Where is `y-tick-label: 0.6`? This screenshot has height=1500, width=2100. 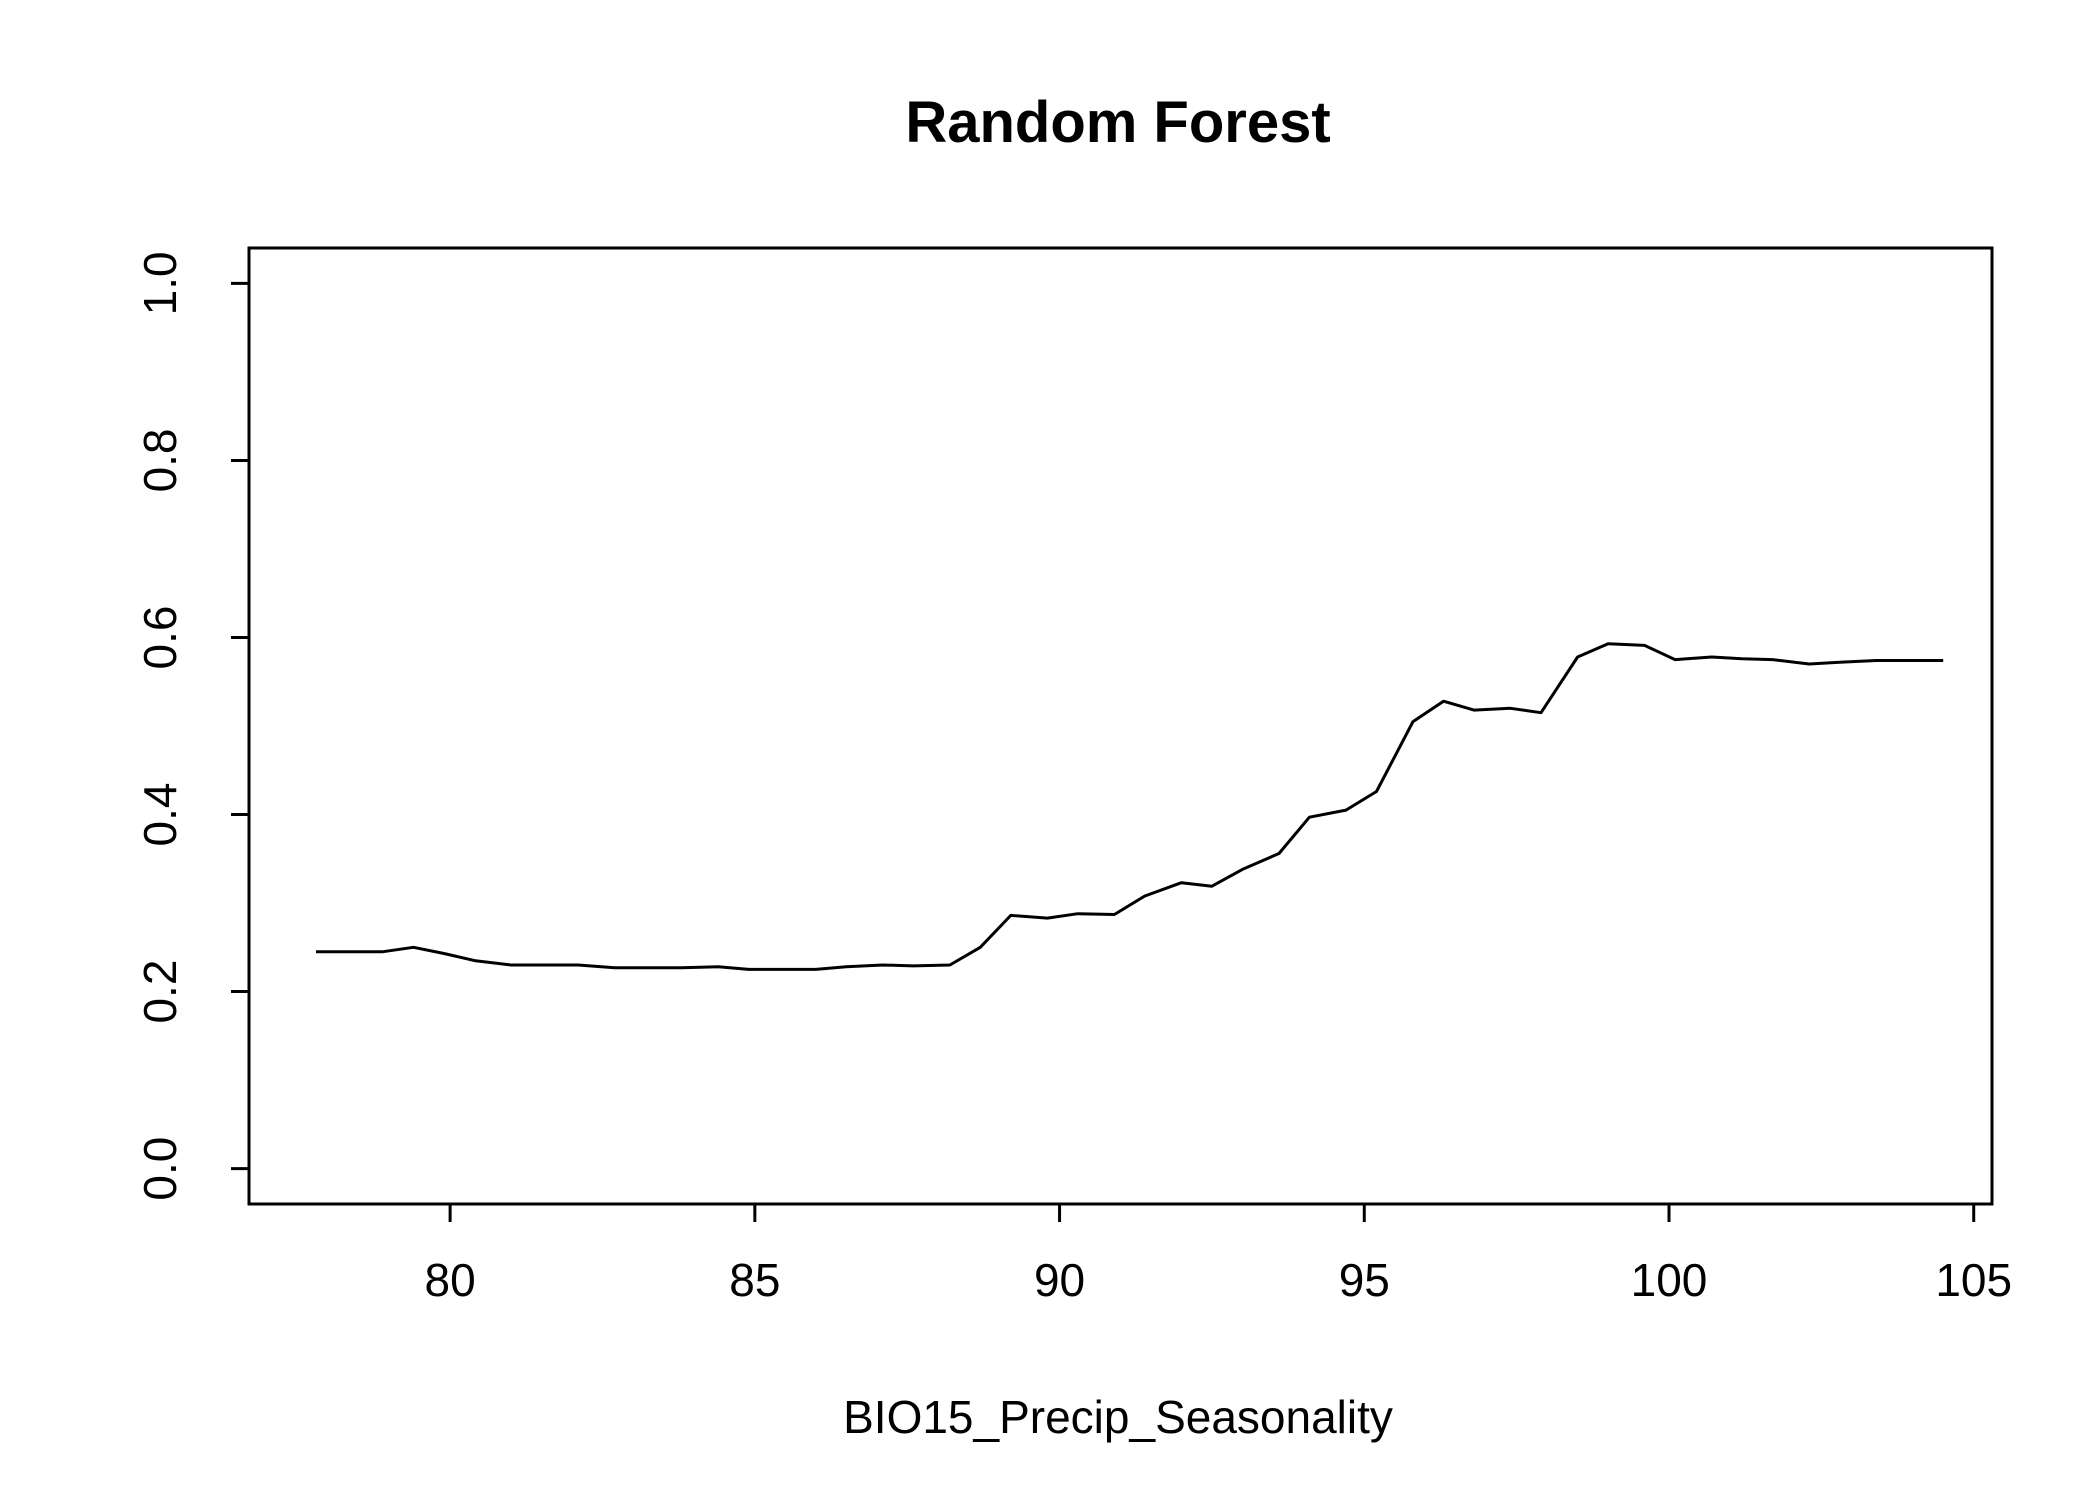 y-tick-label: 0.6 is located at coordinates (160, 638).